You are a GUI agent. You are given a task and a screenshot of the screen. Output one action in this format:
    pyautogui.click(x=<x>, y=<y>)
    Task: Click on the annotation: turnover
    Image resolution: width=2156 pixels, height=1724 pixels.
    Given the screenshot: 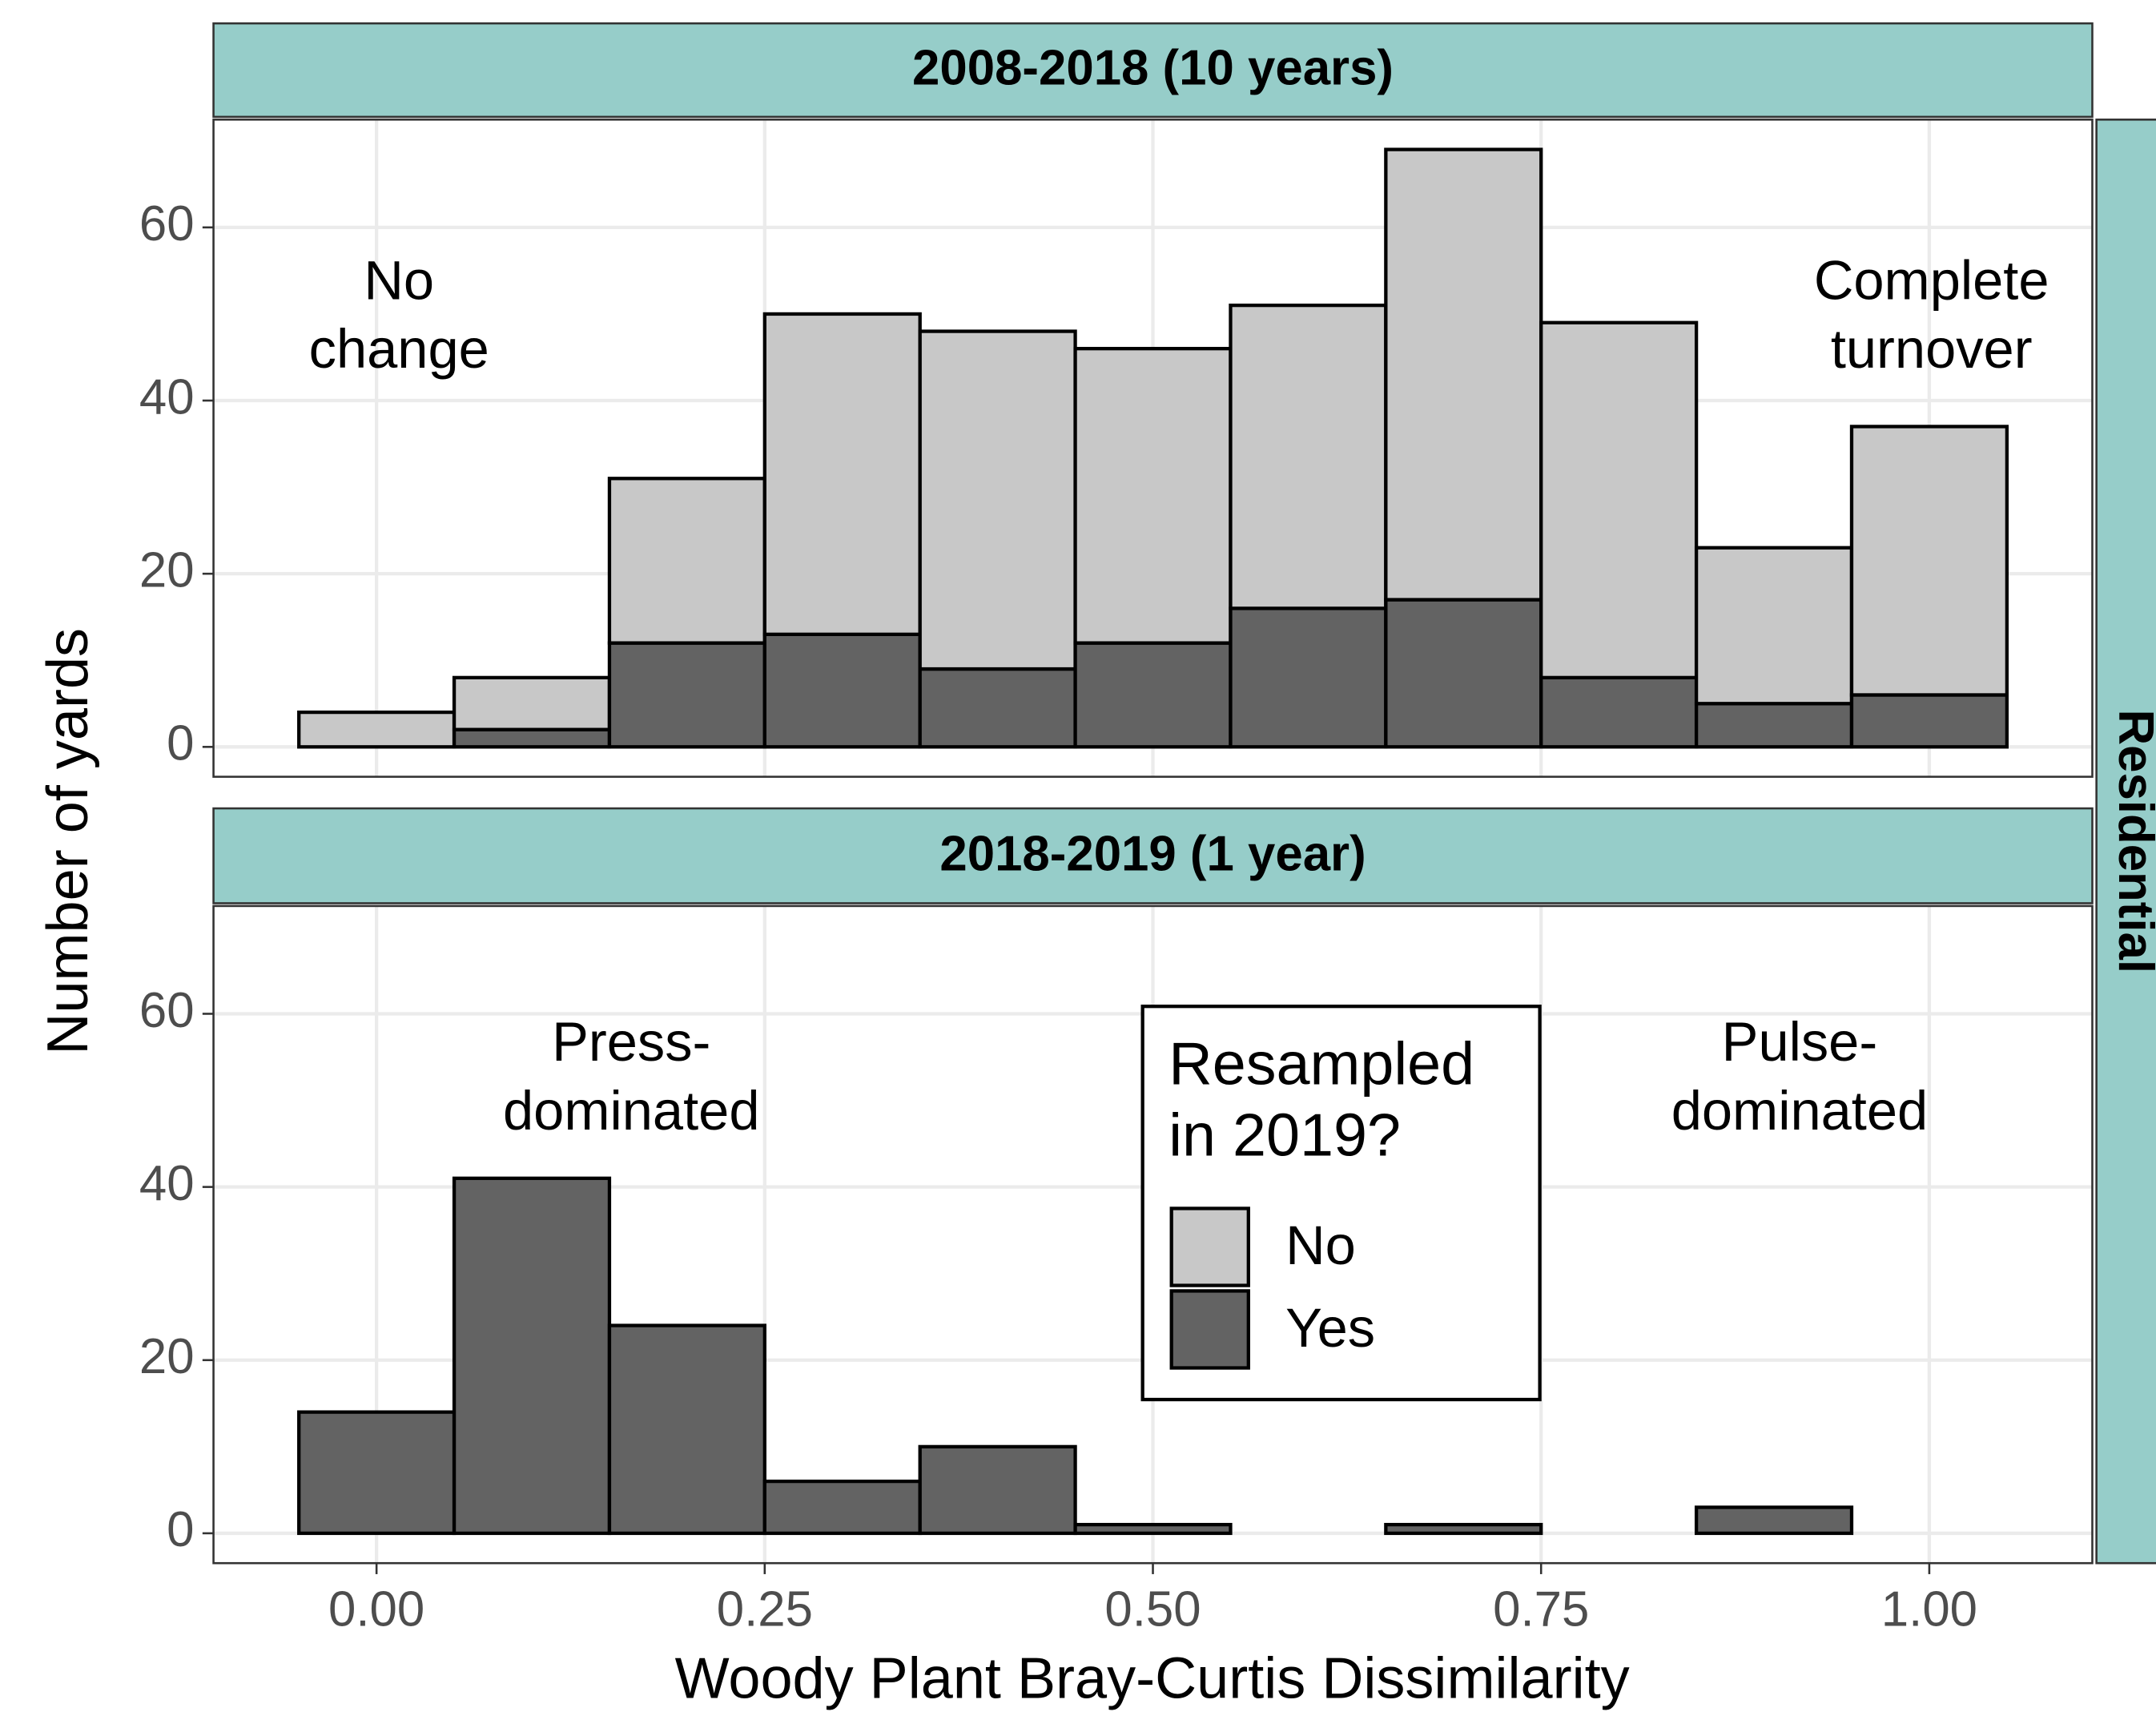 What is the action you would take?
    pyautogui.click(x=1932, y=349)
    